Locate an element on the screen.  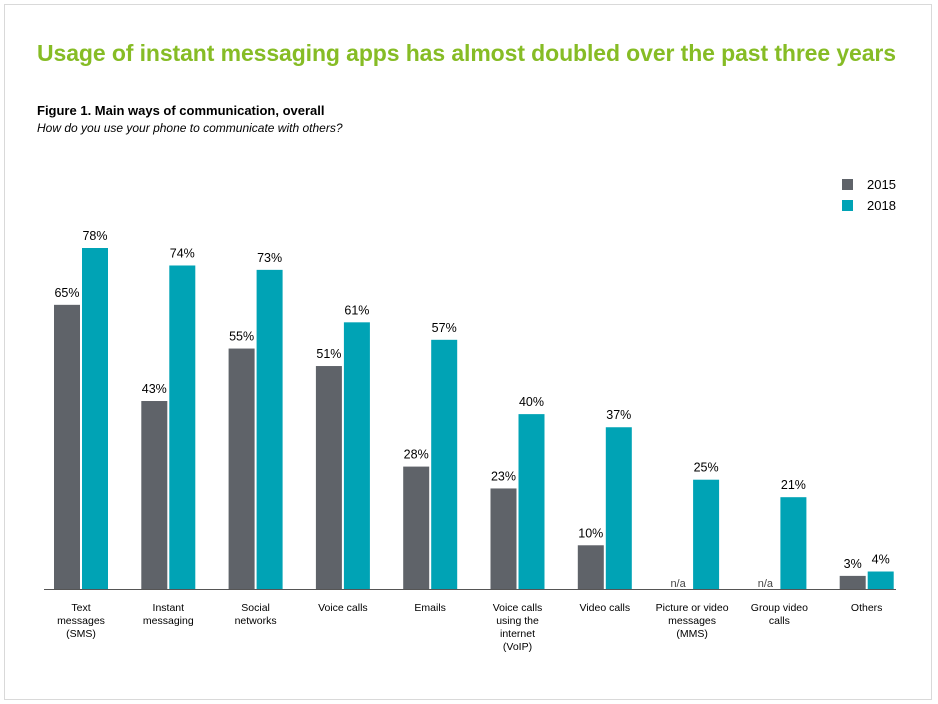
category-label-4: Voice calls is located at coordinates (343, 608).